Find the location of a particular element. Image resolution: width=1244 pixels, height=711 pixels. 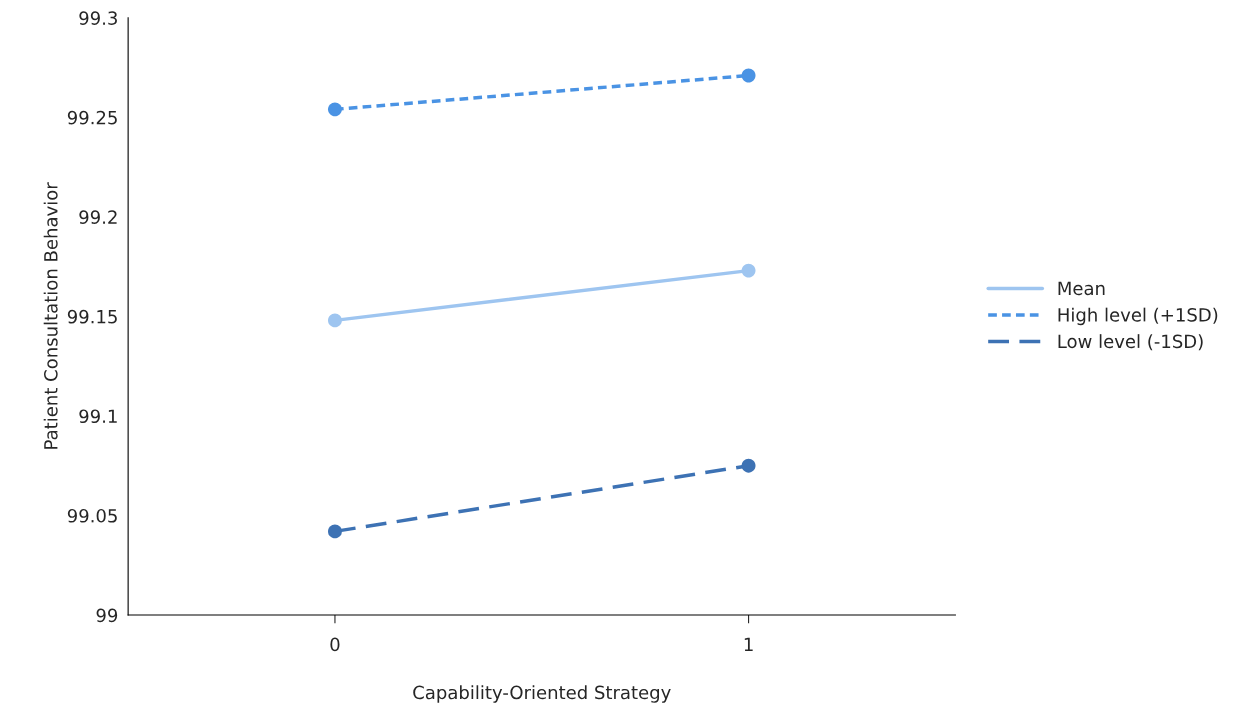

legend-label: Mean is located at coordinates (1081, 288).